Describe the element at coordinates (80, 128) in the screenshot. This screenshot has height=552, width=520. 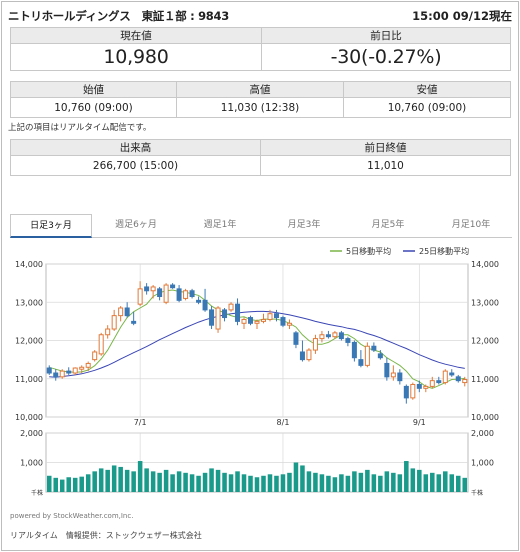
I see `realtime-note: 上記の項目はリアルタイム配信です。` at that location.